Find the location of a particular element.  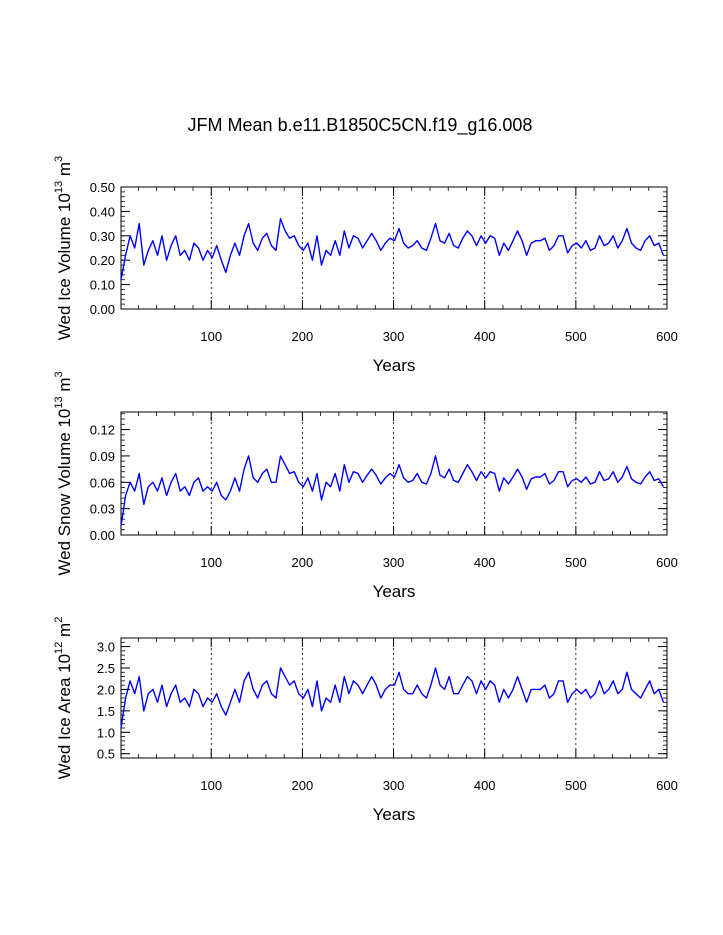

y-tick-label: 0.50 is located at coordinates (102, 187).